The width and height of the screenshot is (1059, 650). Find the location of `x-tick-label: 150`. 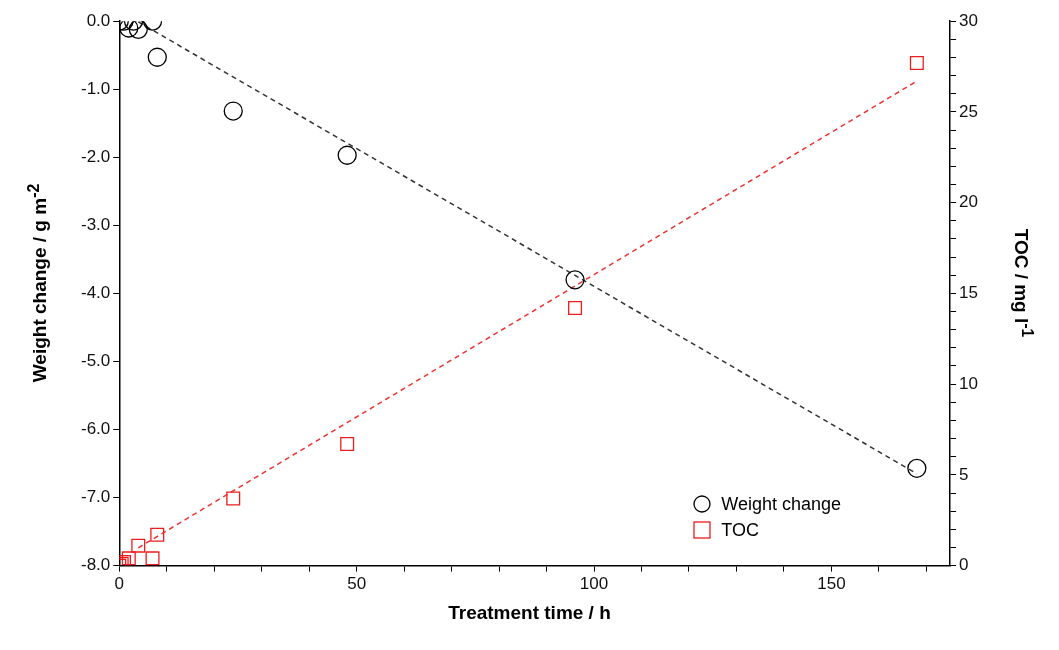

x-tick-label: 150 is located at coordinates (831, 584).